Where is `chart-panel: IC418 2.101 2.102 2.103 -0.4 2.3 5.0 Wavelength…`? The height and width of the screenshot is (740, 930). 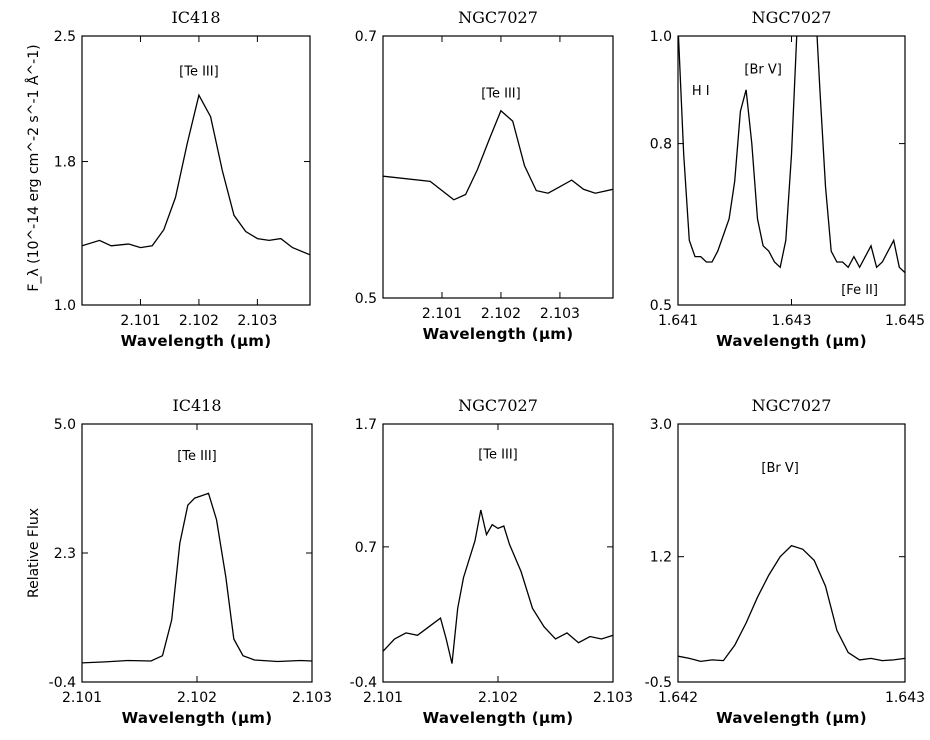 chart-panel: IC418 2.101 2.102 2.103 -0.4 2.3 5.0 Wavelength… is located at coordinates (190, 561).